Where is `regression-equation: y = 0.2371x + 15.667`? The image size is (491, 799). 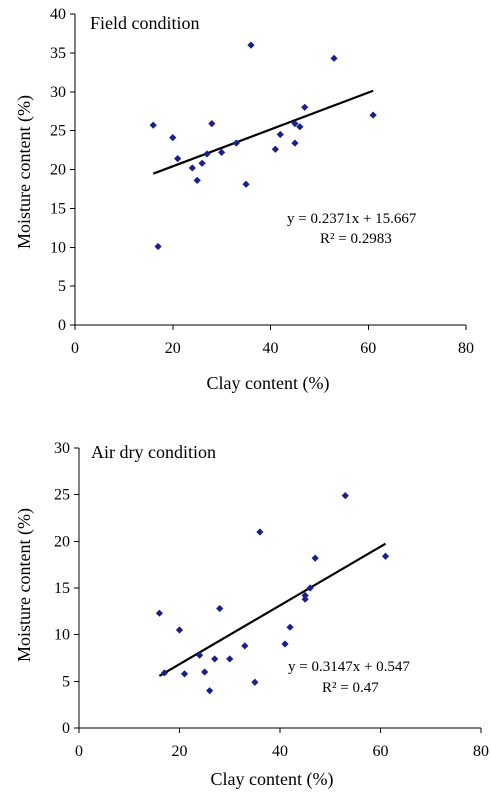 regression-equation: y = 0.2371x + 15.667 is located at coordinates (352, 219).